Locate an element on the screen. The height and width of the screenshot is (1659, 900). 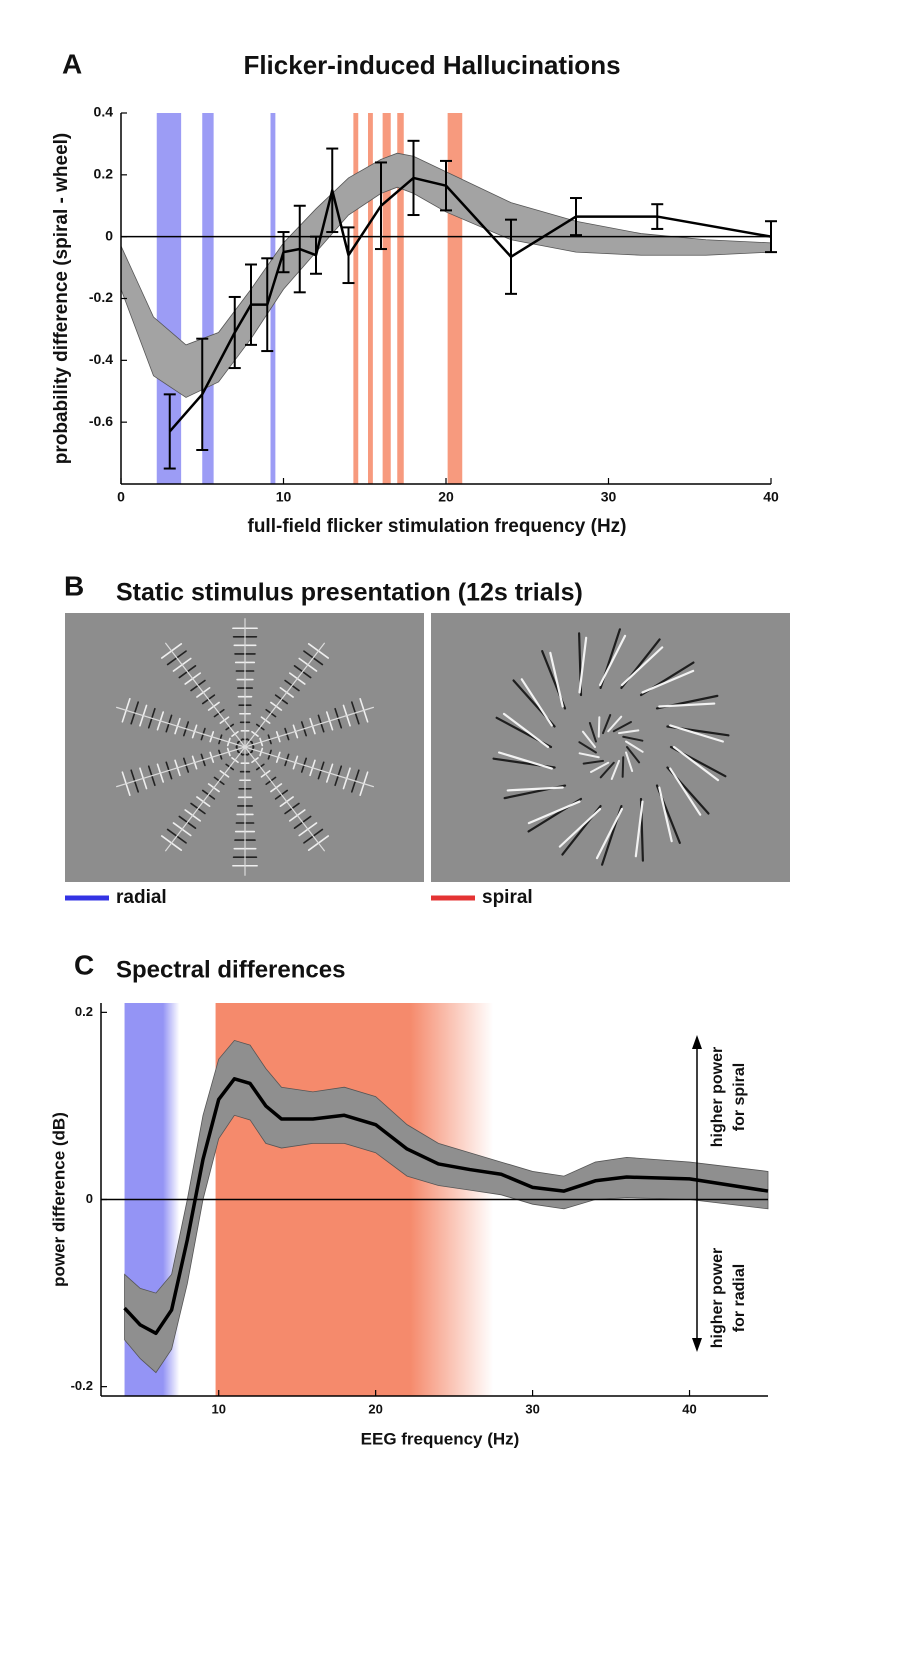
chart-title: Flicker-induced Hallucinations is located at coordinates (431, 65).